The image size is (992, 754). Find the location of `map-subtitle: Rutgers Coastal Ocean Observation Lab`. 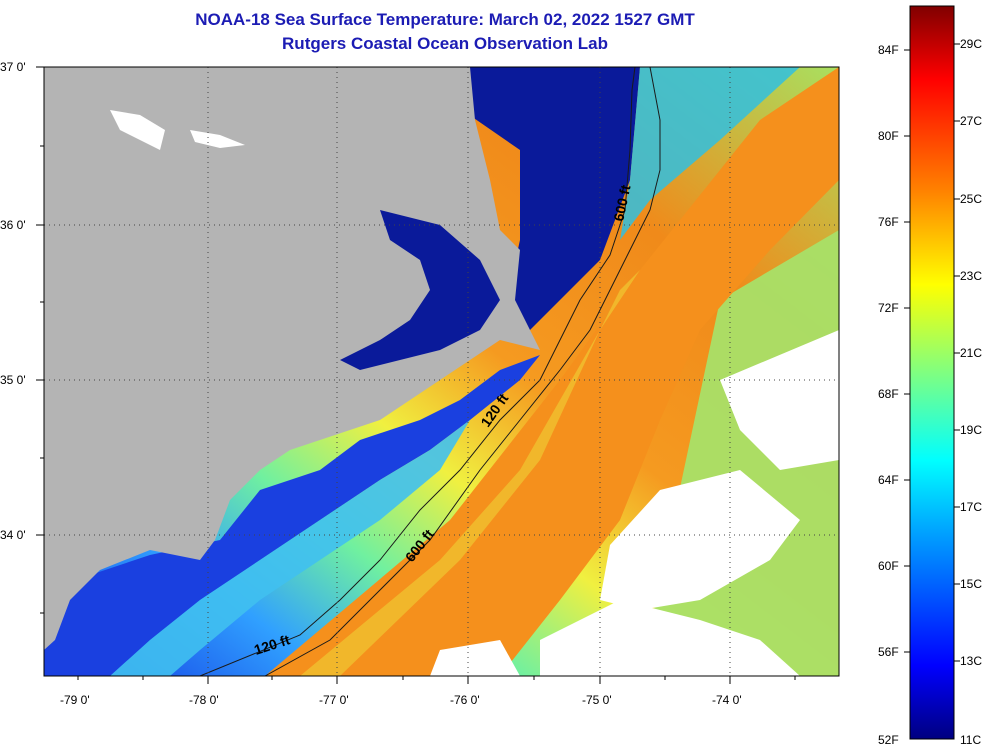

map-subtitle: Rutgers Coastal Ocean Observation Lab is located at coordinates (445, 43).